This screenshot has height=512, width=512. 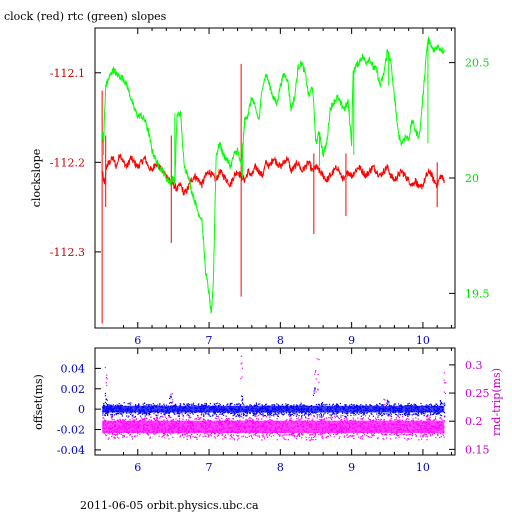 I want to click on top-left-tick-label: -112.1, so click(x=67, y=73).